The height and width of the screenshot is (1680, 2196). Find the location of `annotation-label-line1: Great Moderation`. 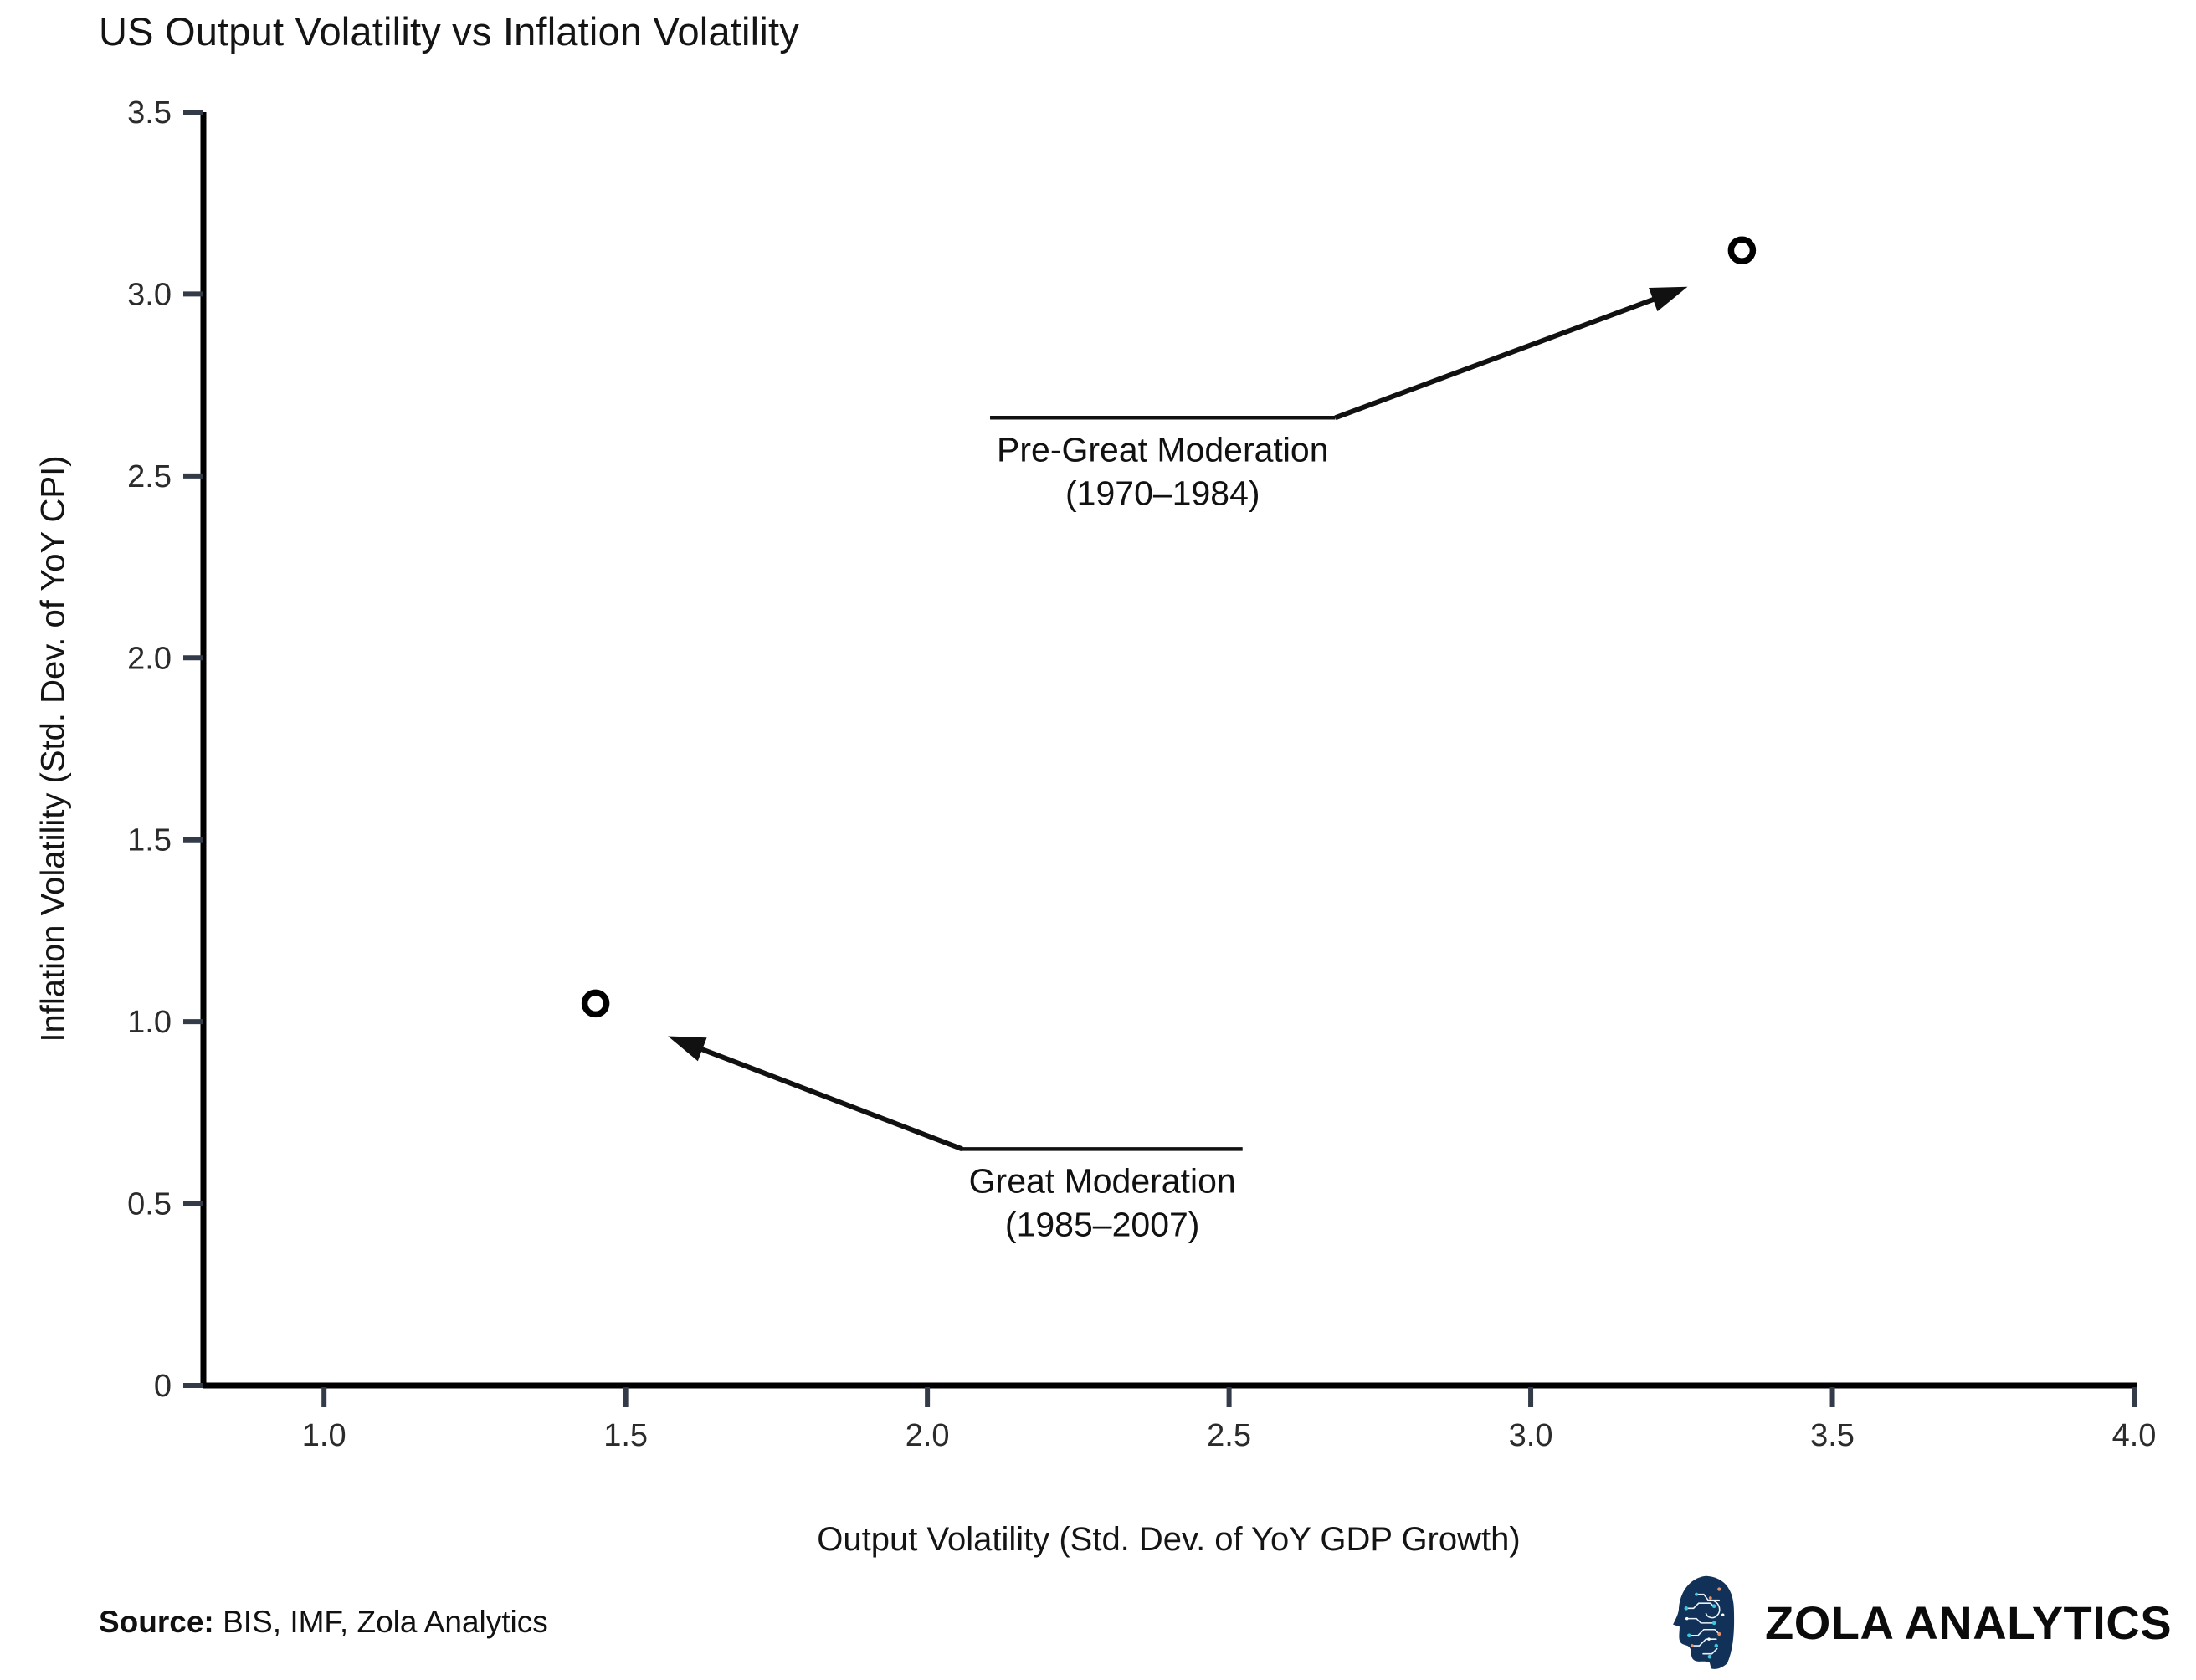

annotation-label-line1: Great Moderation is located at coordinates (1102, 1180).